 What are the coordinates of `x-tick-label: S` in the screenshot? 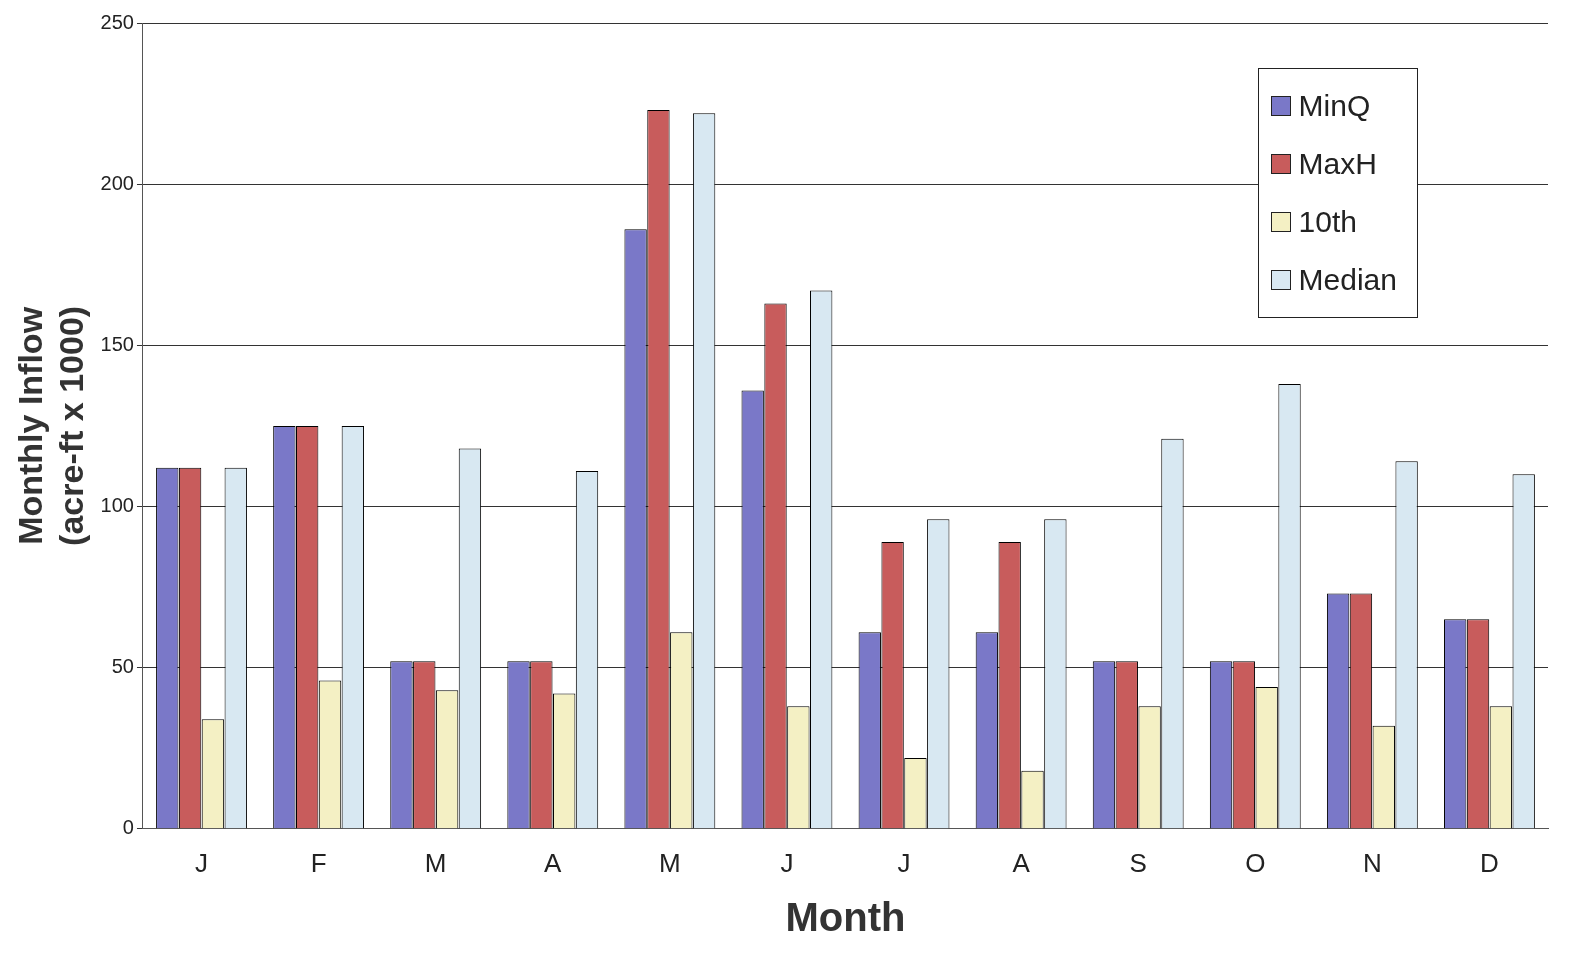 It's located at (1138, 862).